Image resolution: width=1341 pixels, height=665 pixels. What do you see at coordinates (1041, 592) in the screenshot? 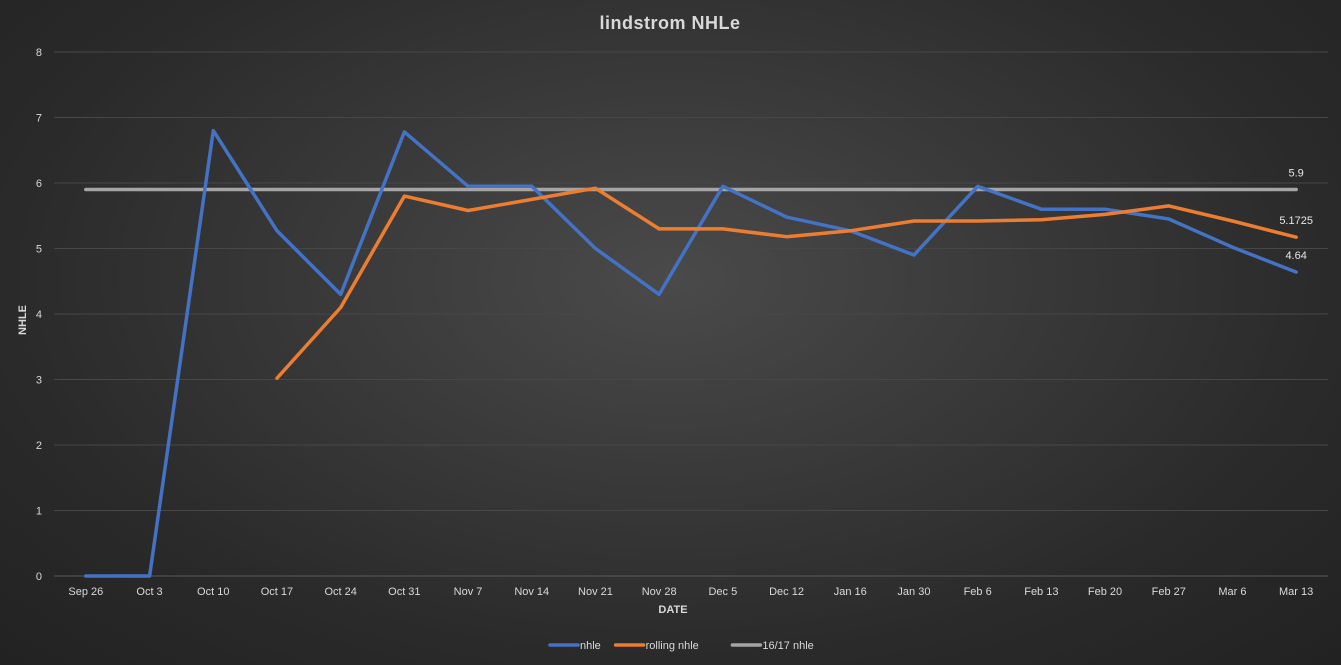
I see `x-tick-label: Feb 13` at bounding box center [1041, 592].